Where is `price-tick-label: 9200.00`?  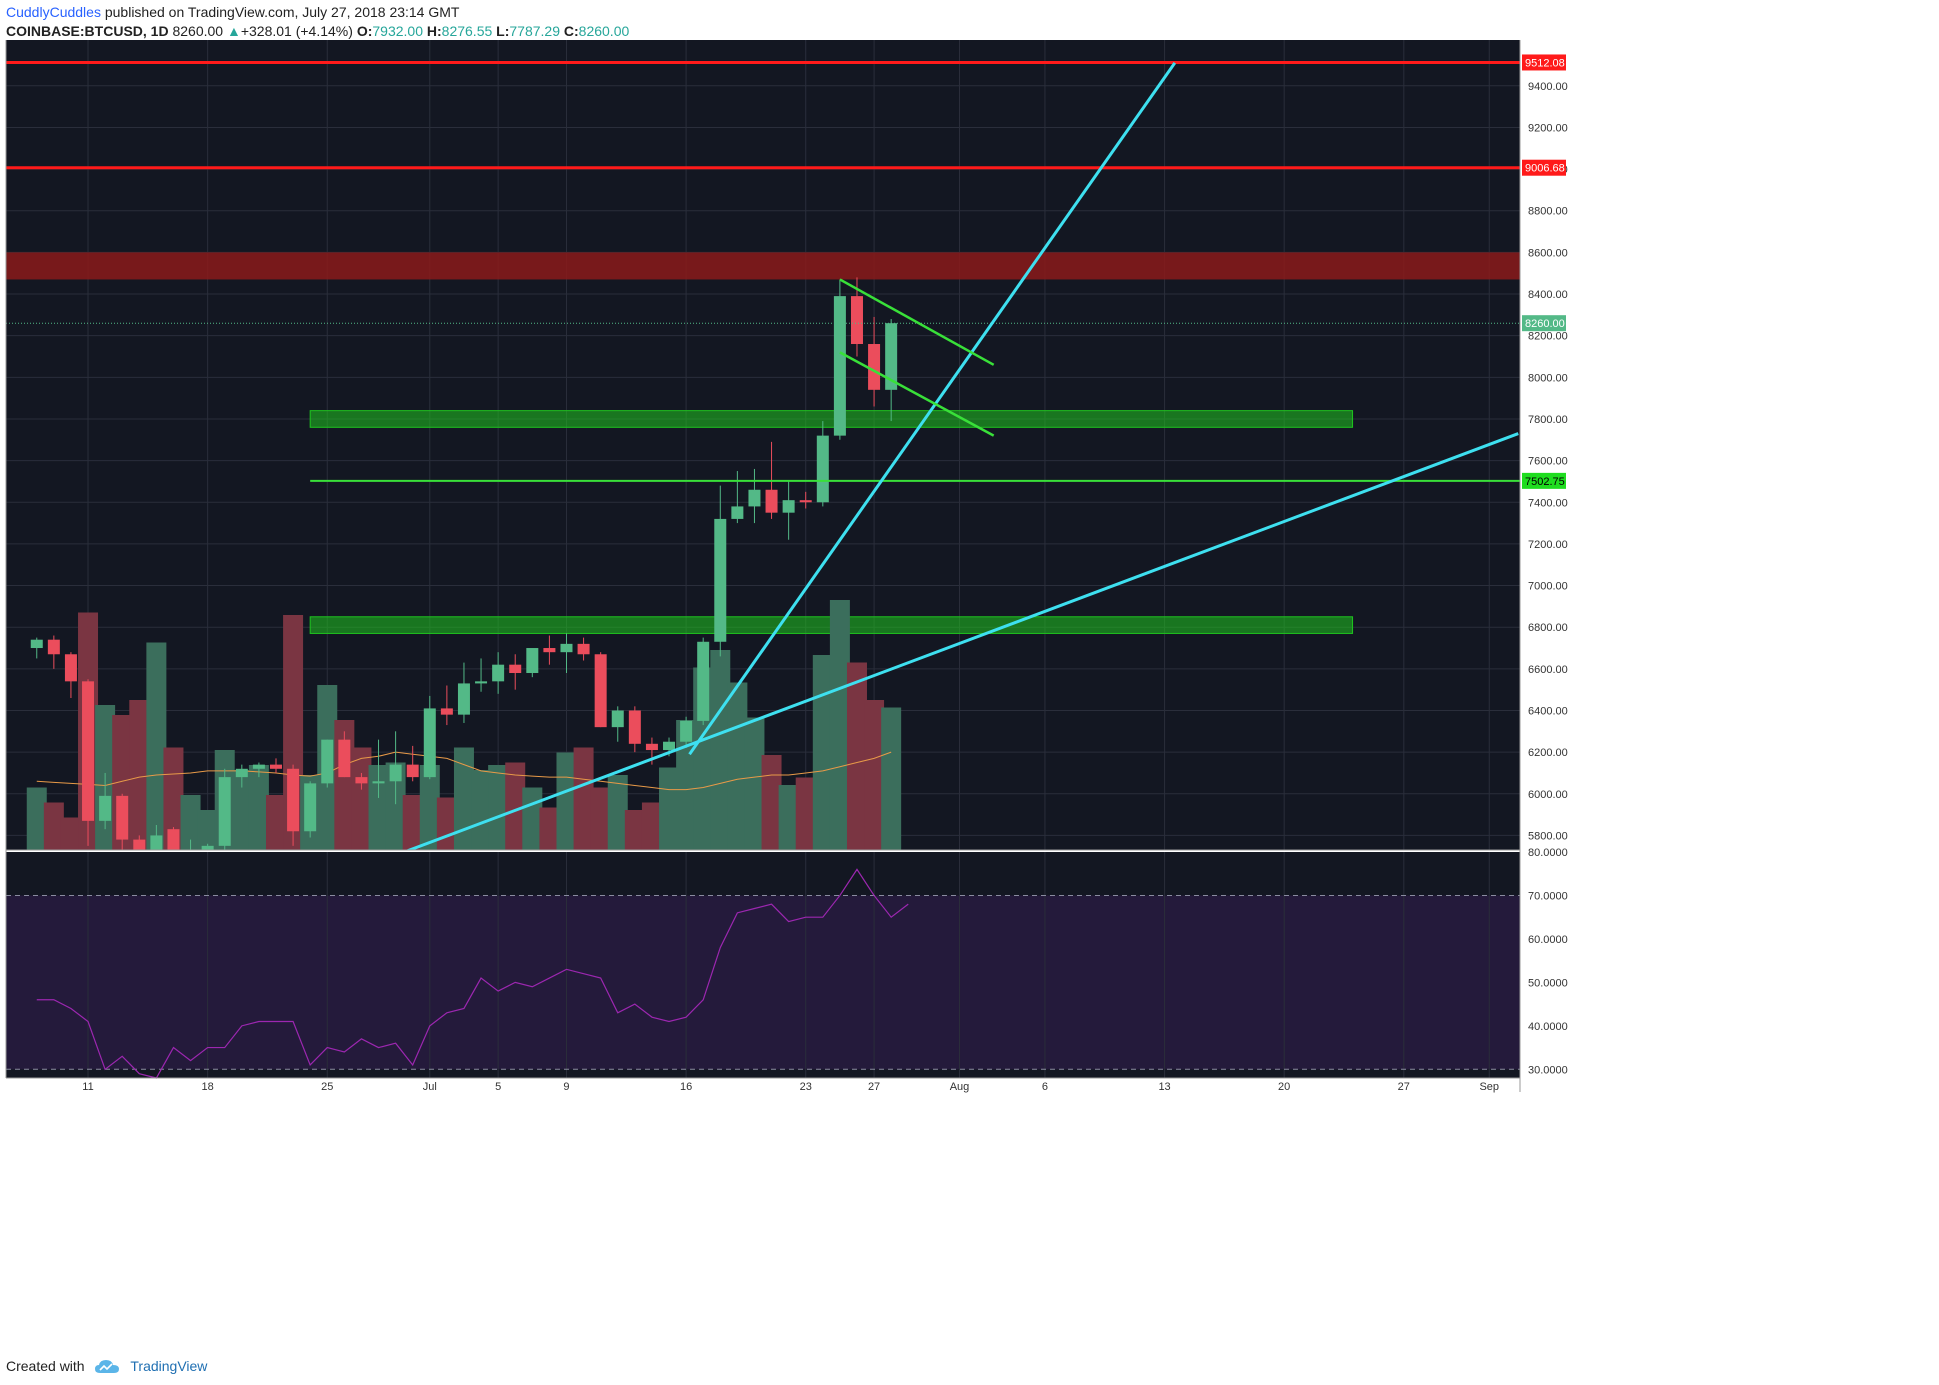 price-tick-label: 9200.00 is located at coordinates (1548, 128).